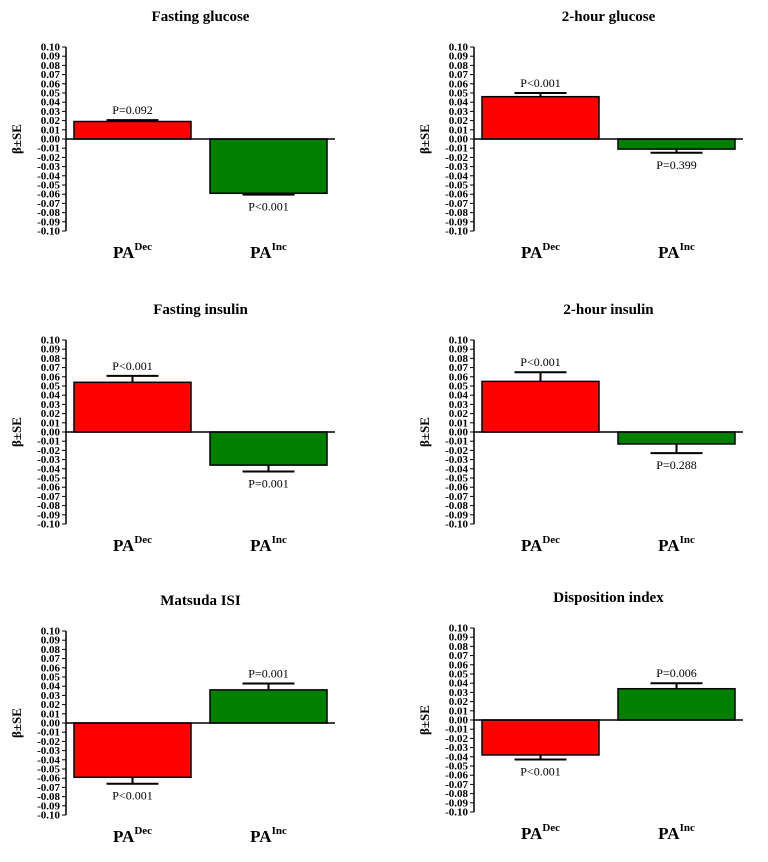  I want to click on chart-title: Fasting insulin, so click(200, 310).